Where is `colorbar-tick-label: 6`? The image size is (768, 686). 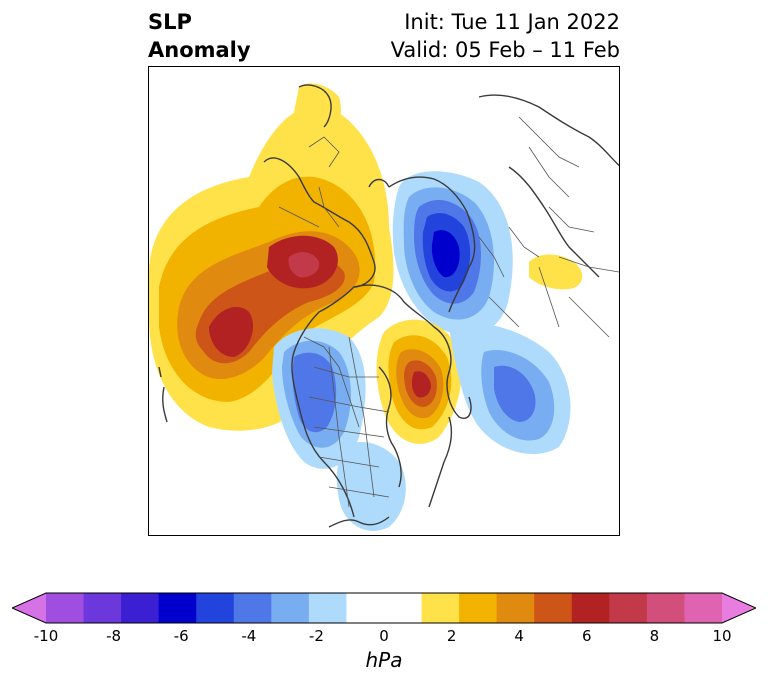
colorbar-tick-label: 6 is located at coordinates (587, 636).